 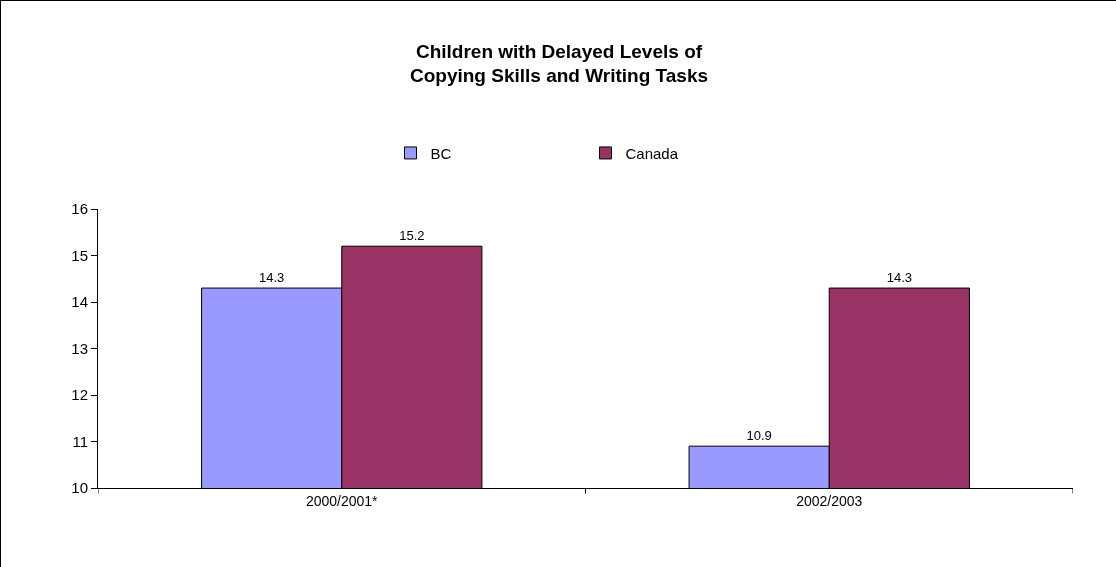 What do you see at coordinates (652, 153) in the screenshot?
I see `legend-label: Canada` at bounding box center [652, 153].